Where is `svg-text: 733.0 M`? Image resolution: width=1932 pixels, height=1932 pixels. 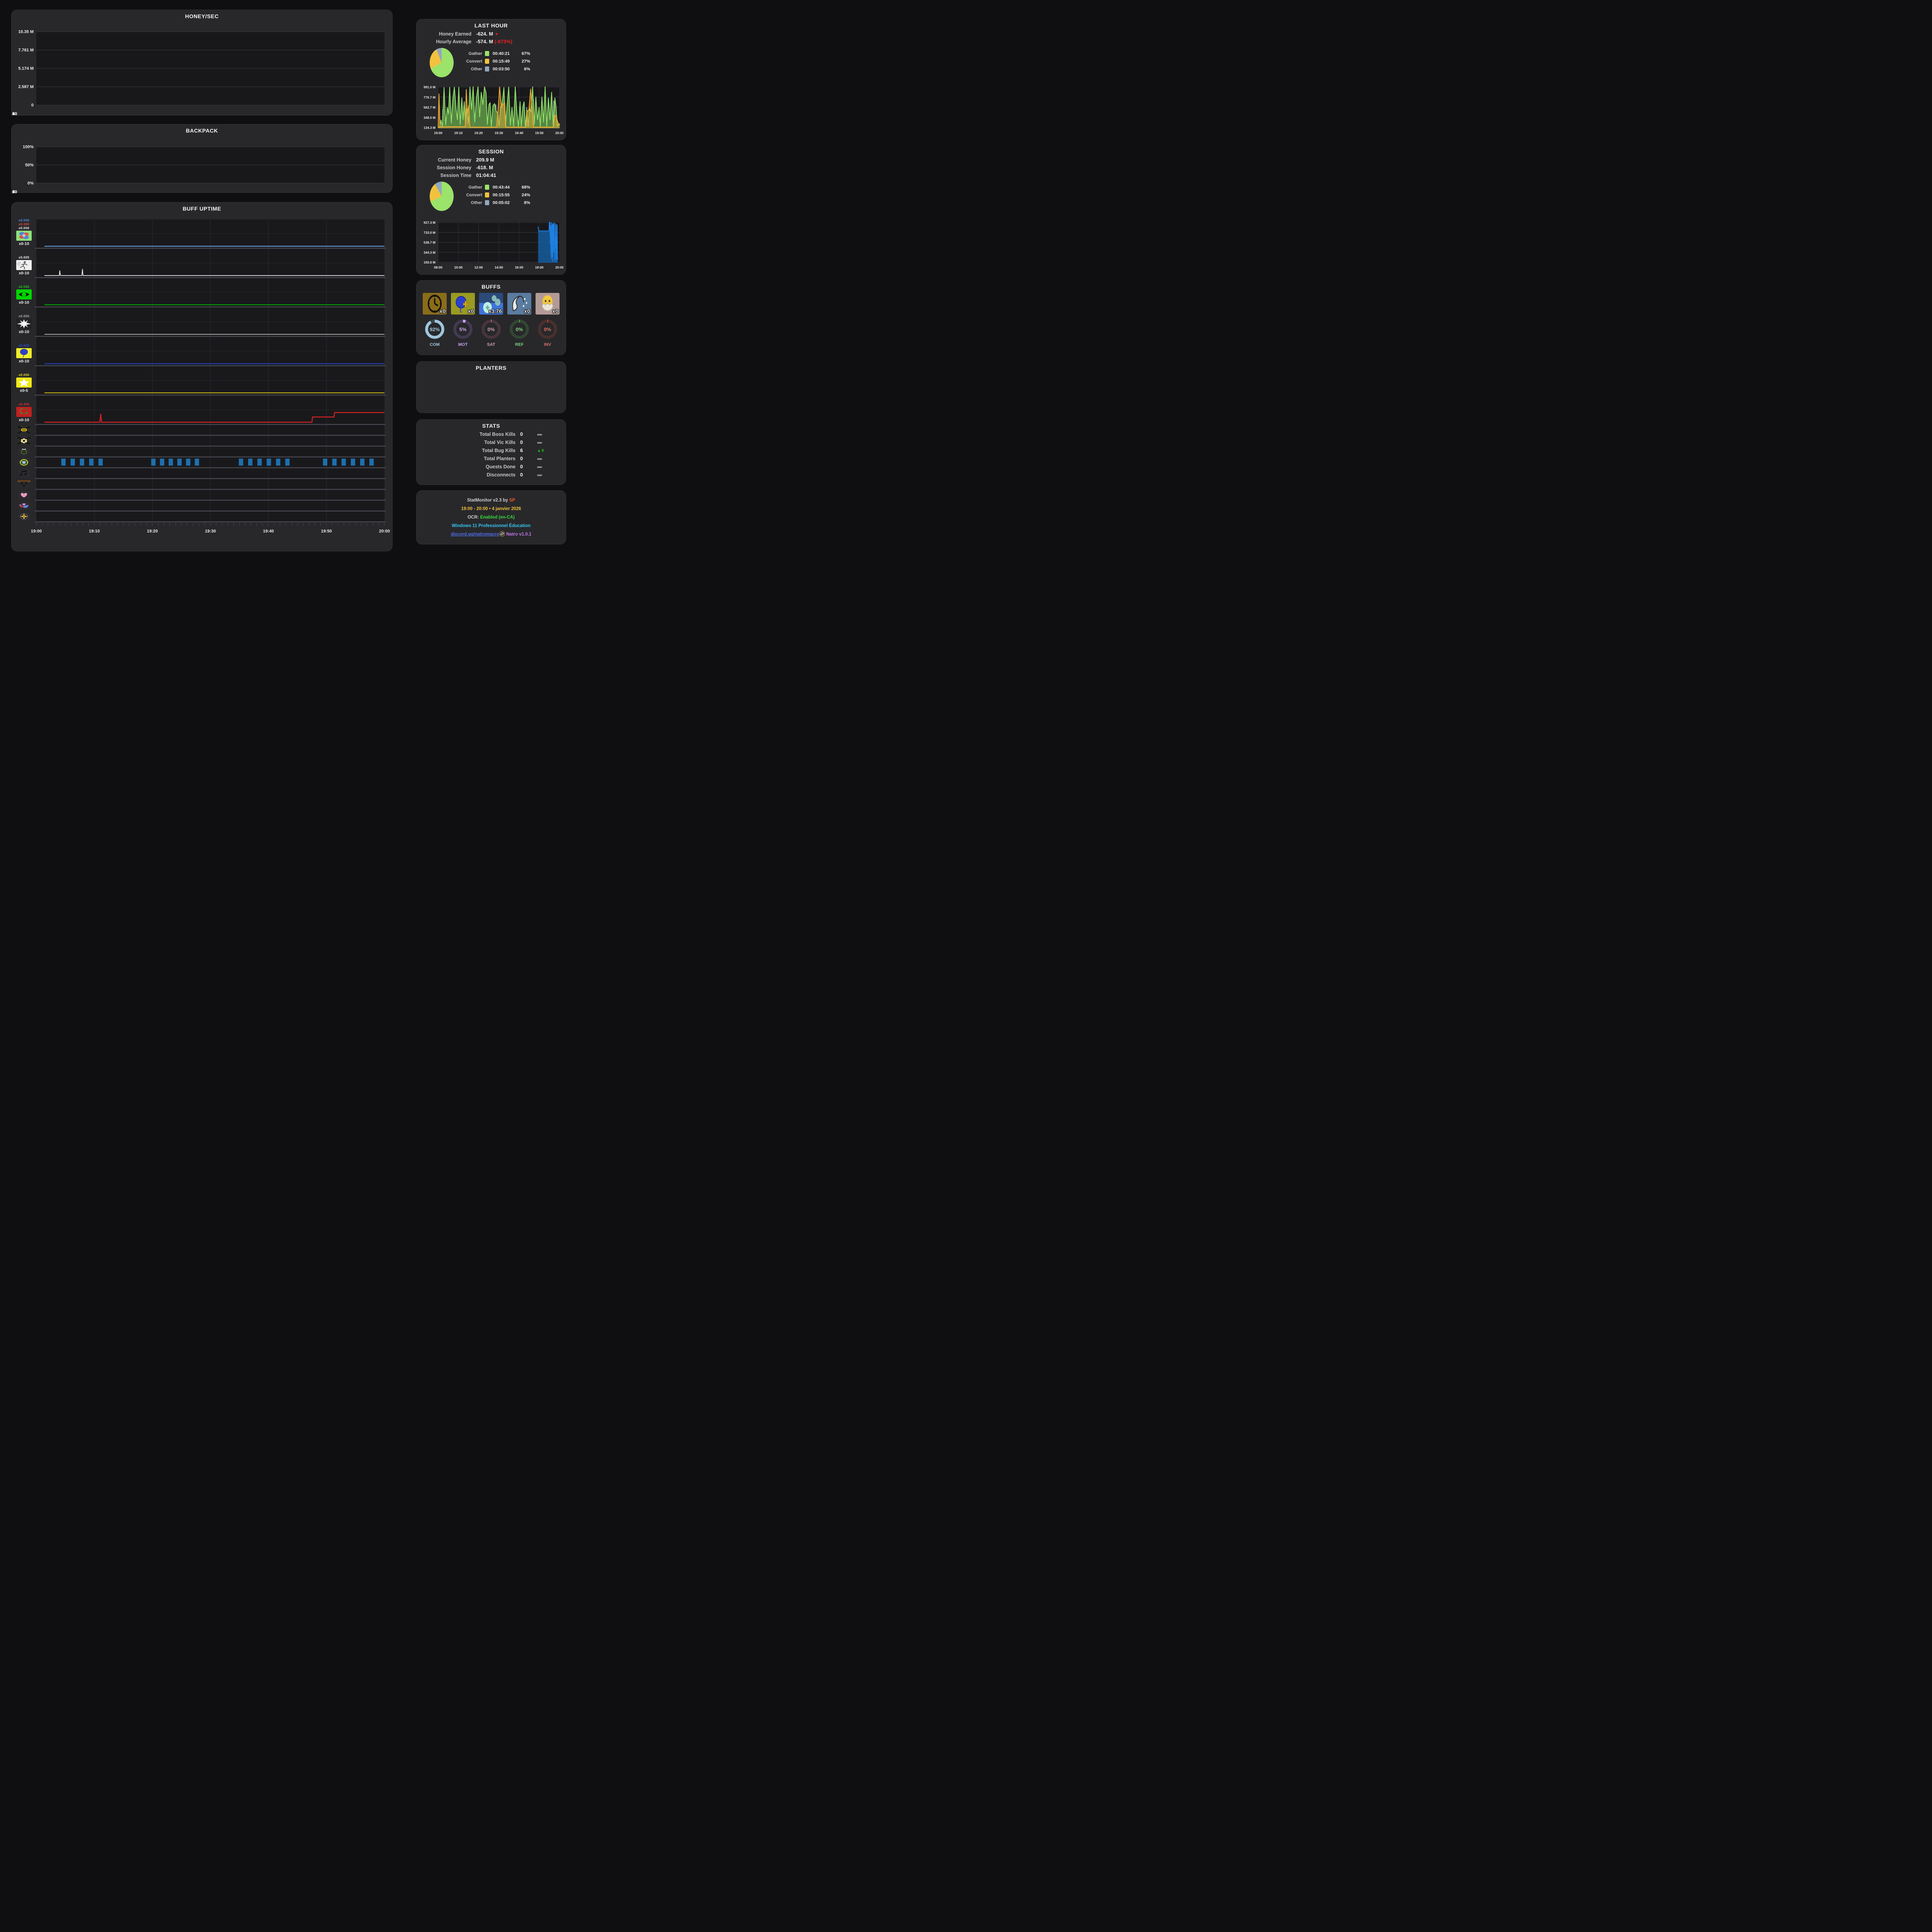
svg-text: 733.0 M is located at coordinates (429, 233).